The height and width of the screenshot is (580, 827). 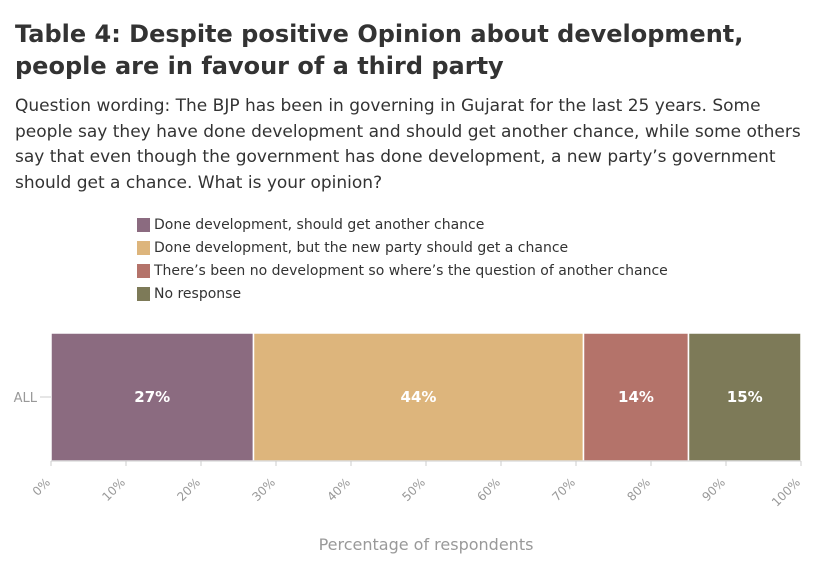 What do you see at coordinates (413, 489) in the screenshot?
I see `x-tick-label: 50%` at bounding box center [413, 489].